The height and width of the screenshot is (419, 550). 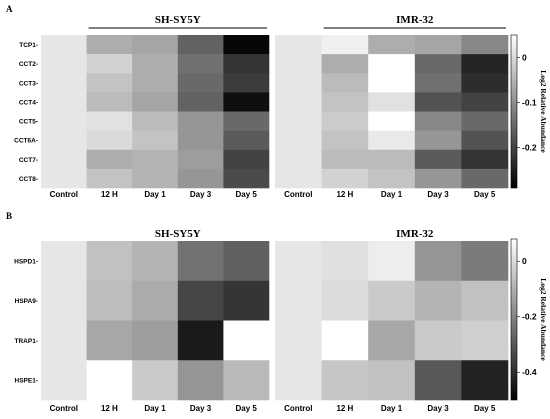 What do you see at coordinates (28, 160) in the screenshot?
I see `row-label: CCT7-` at bounding box center [28, 160].